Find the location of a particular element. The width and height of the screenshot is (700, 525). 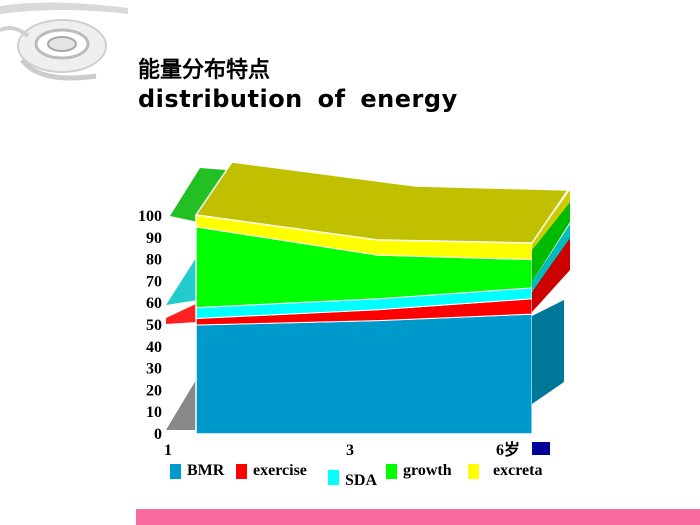

legend-item-bmr: BMR is located at coordinates (197, 471).